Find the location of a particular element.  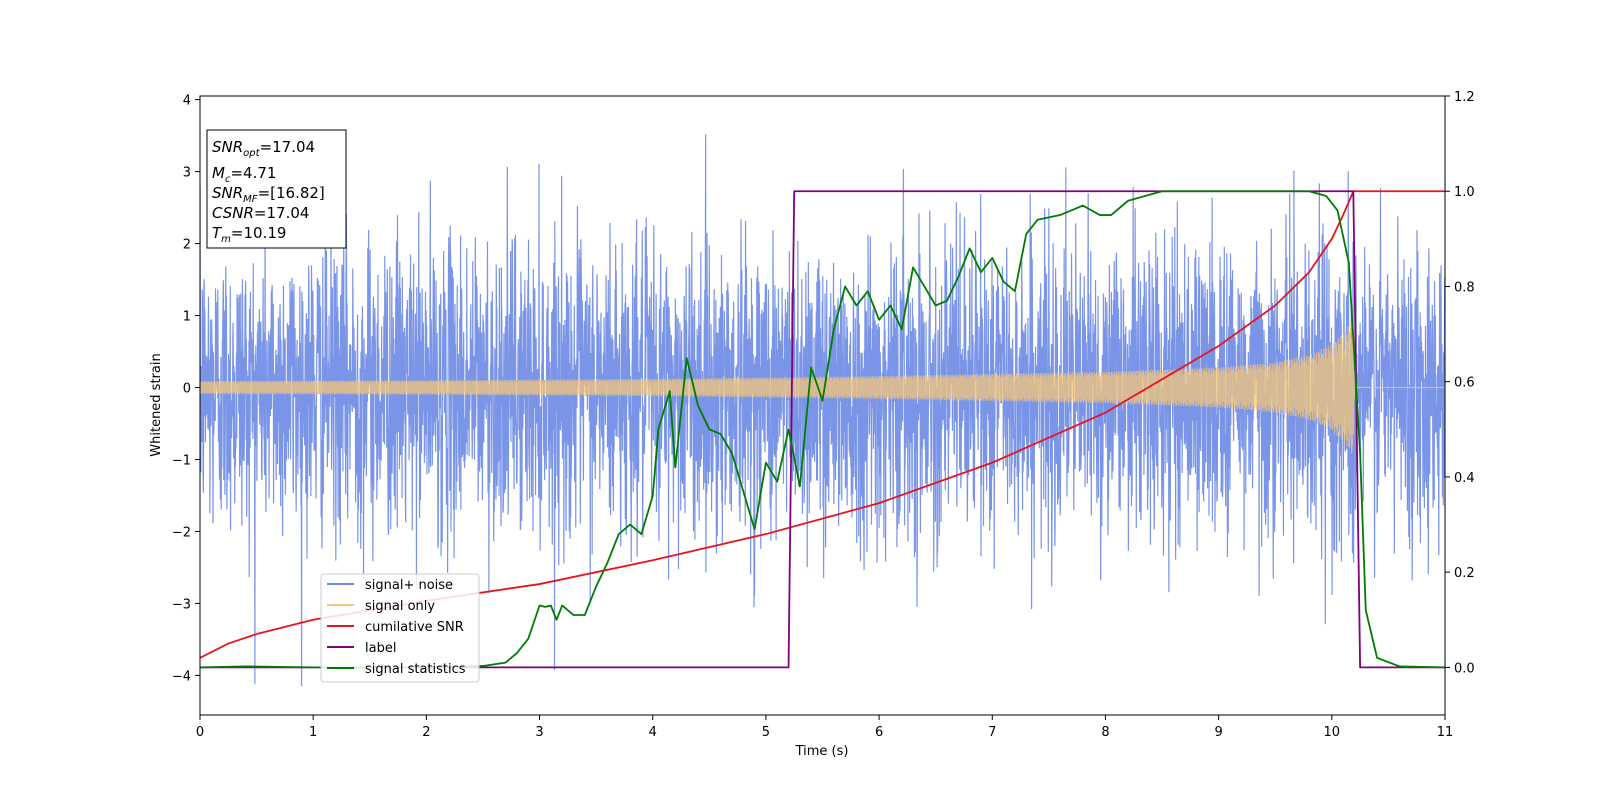

y-left-tick-label-0: −4 is located at coordinates (181, 676).